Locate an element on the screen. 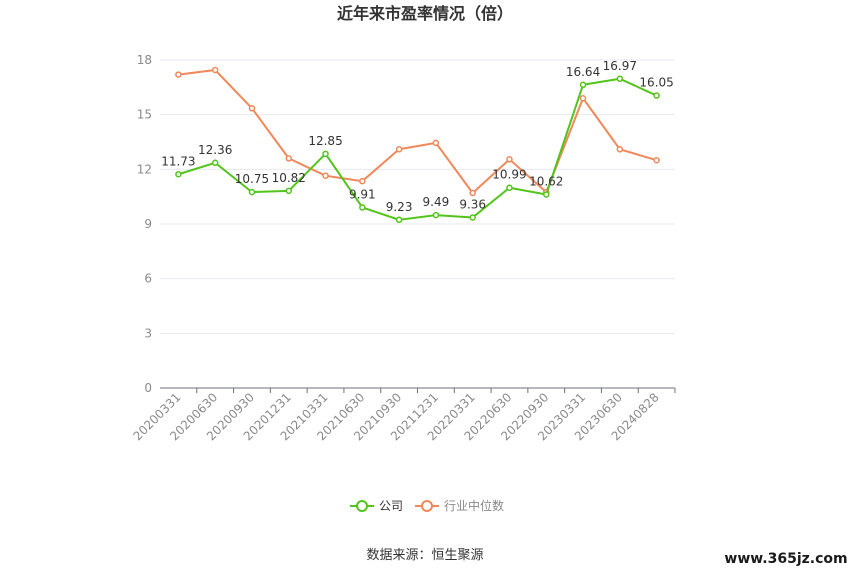  y-tick-label: 12 is located at coordinates (144, 169).